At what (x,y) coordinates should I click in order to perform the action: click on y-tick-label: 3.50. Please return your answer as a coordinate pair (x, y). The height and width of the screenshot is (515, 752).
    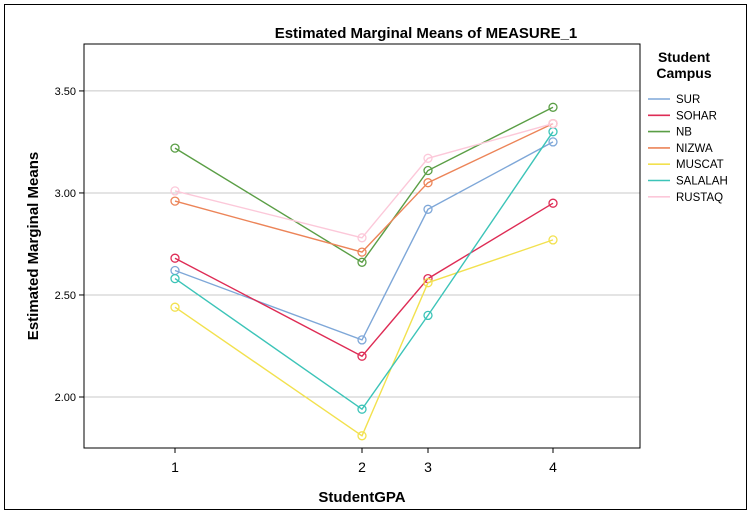
    Looking at the image, I should click on (65, 92).